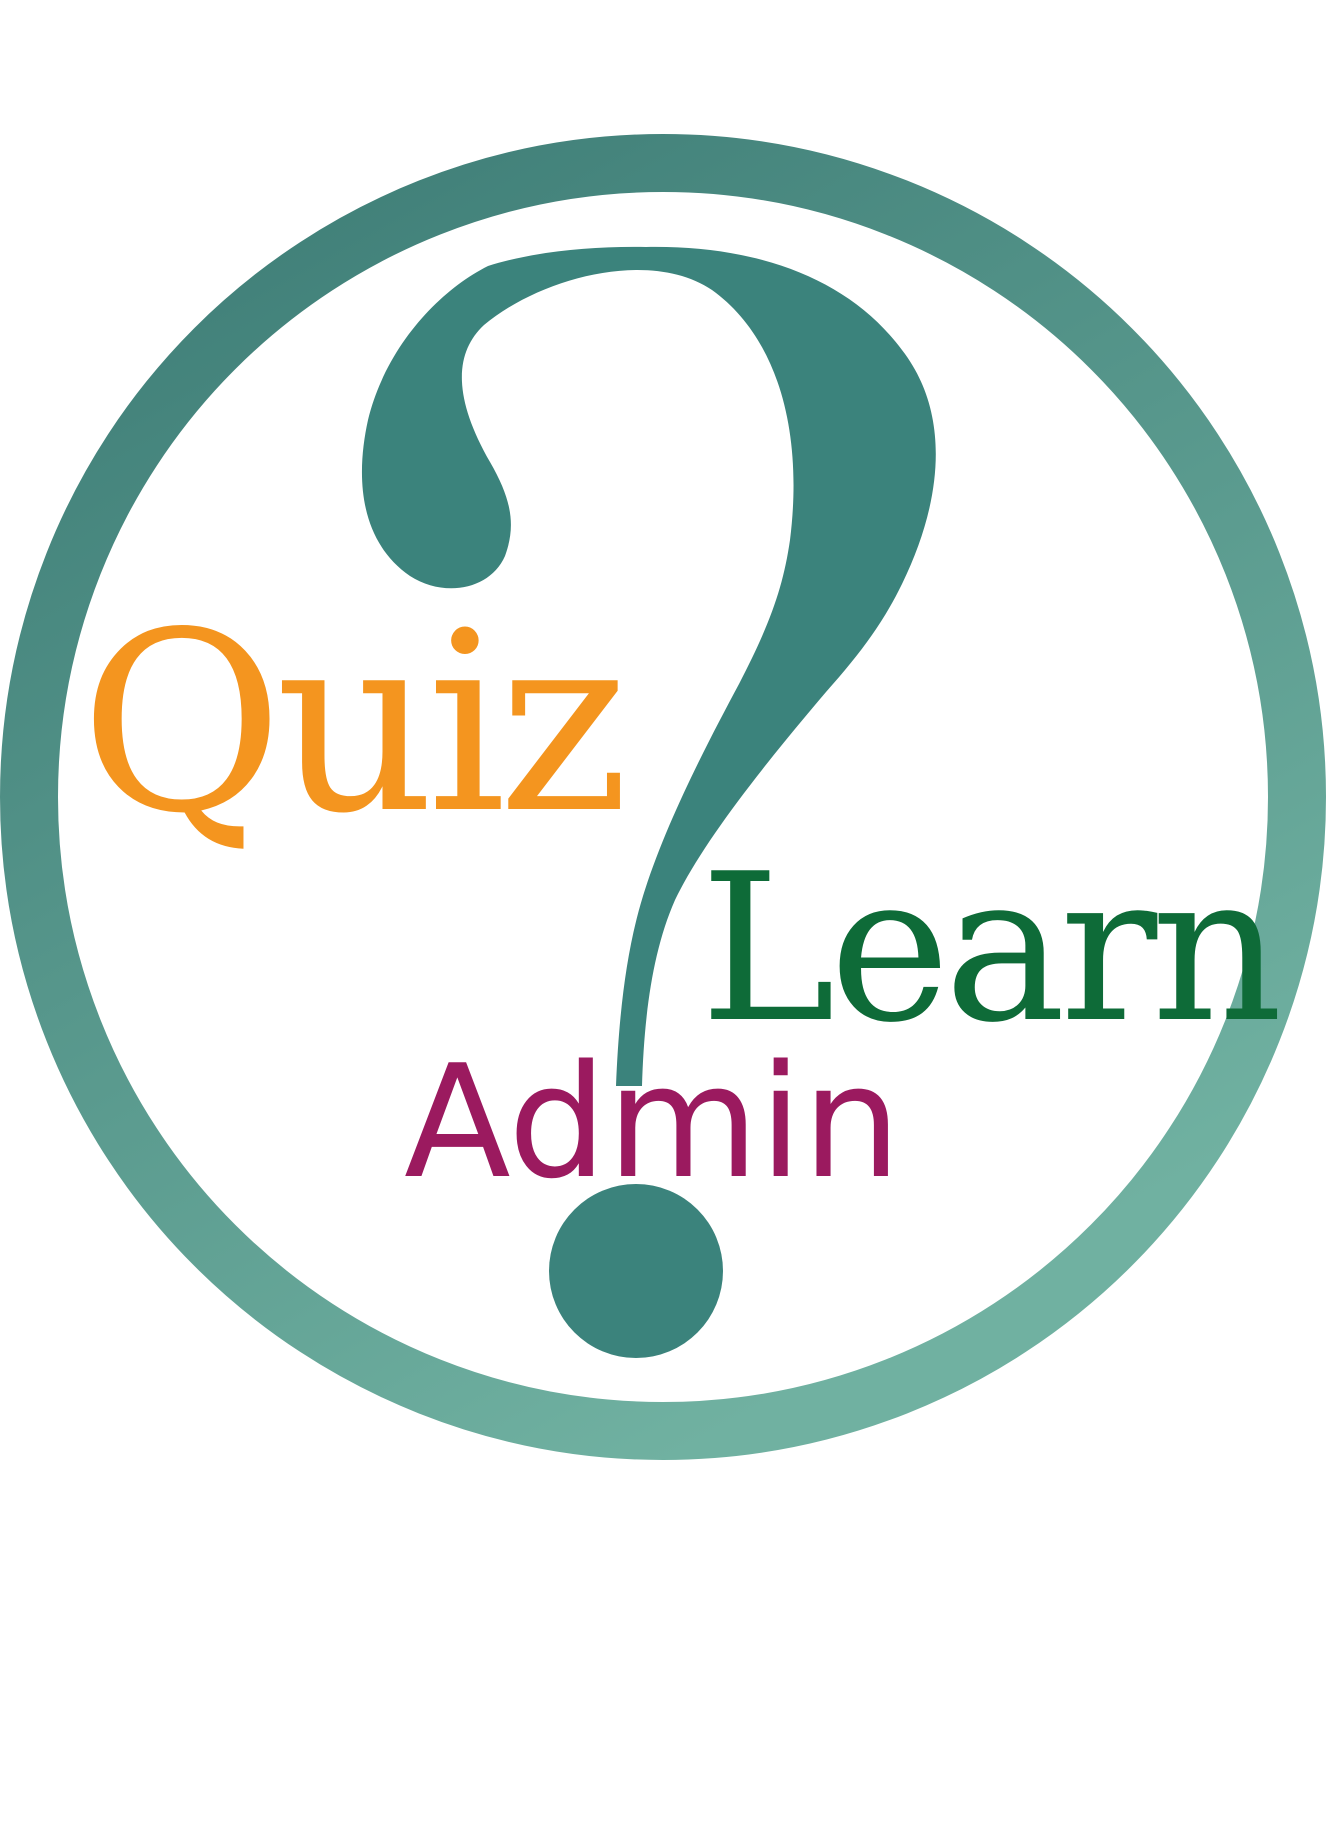  Describe the element at coordinates (653, 1122) in the screenshot. I see `word-admin: Admin` at that location.